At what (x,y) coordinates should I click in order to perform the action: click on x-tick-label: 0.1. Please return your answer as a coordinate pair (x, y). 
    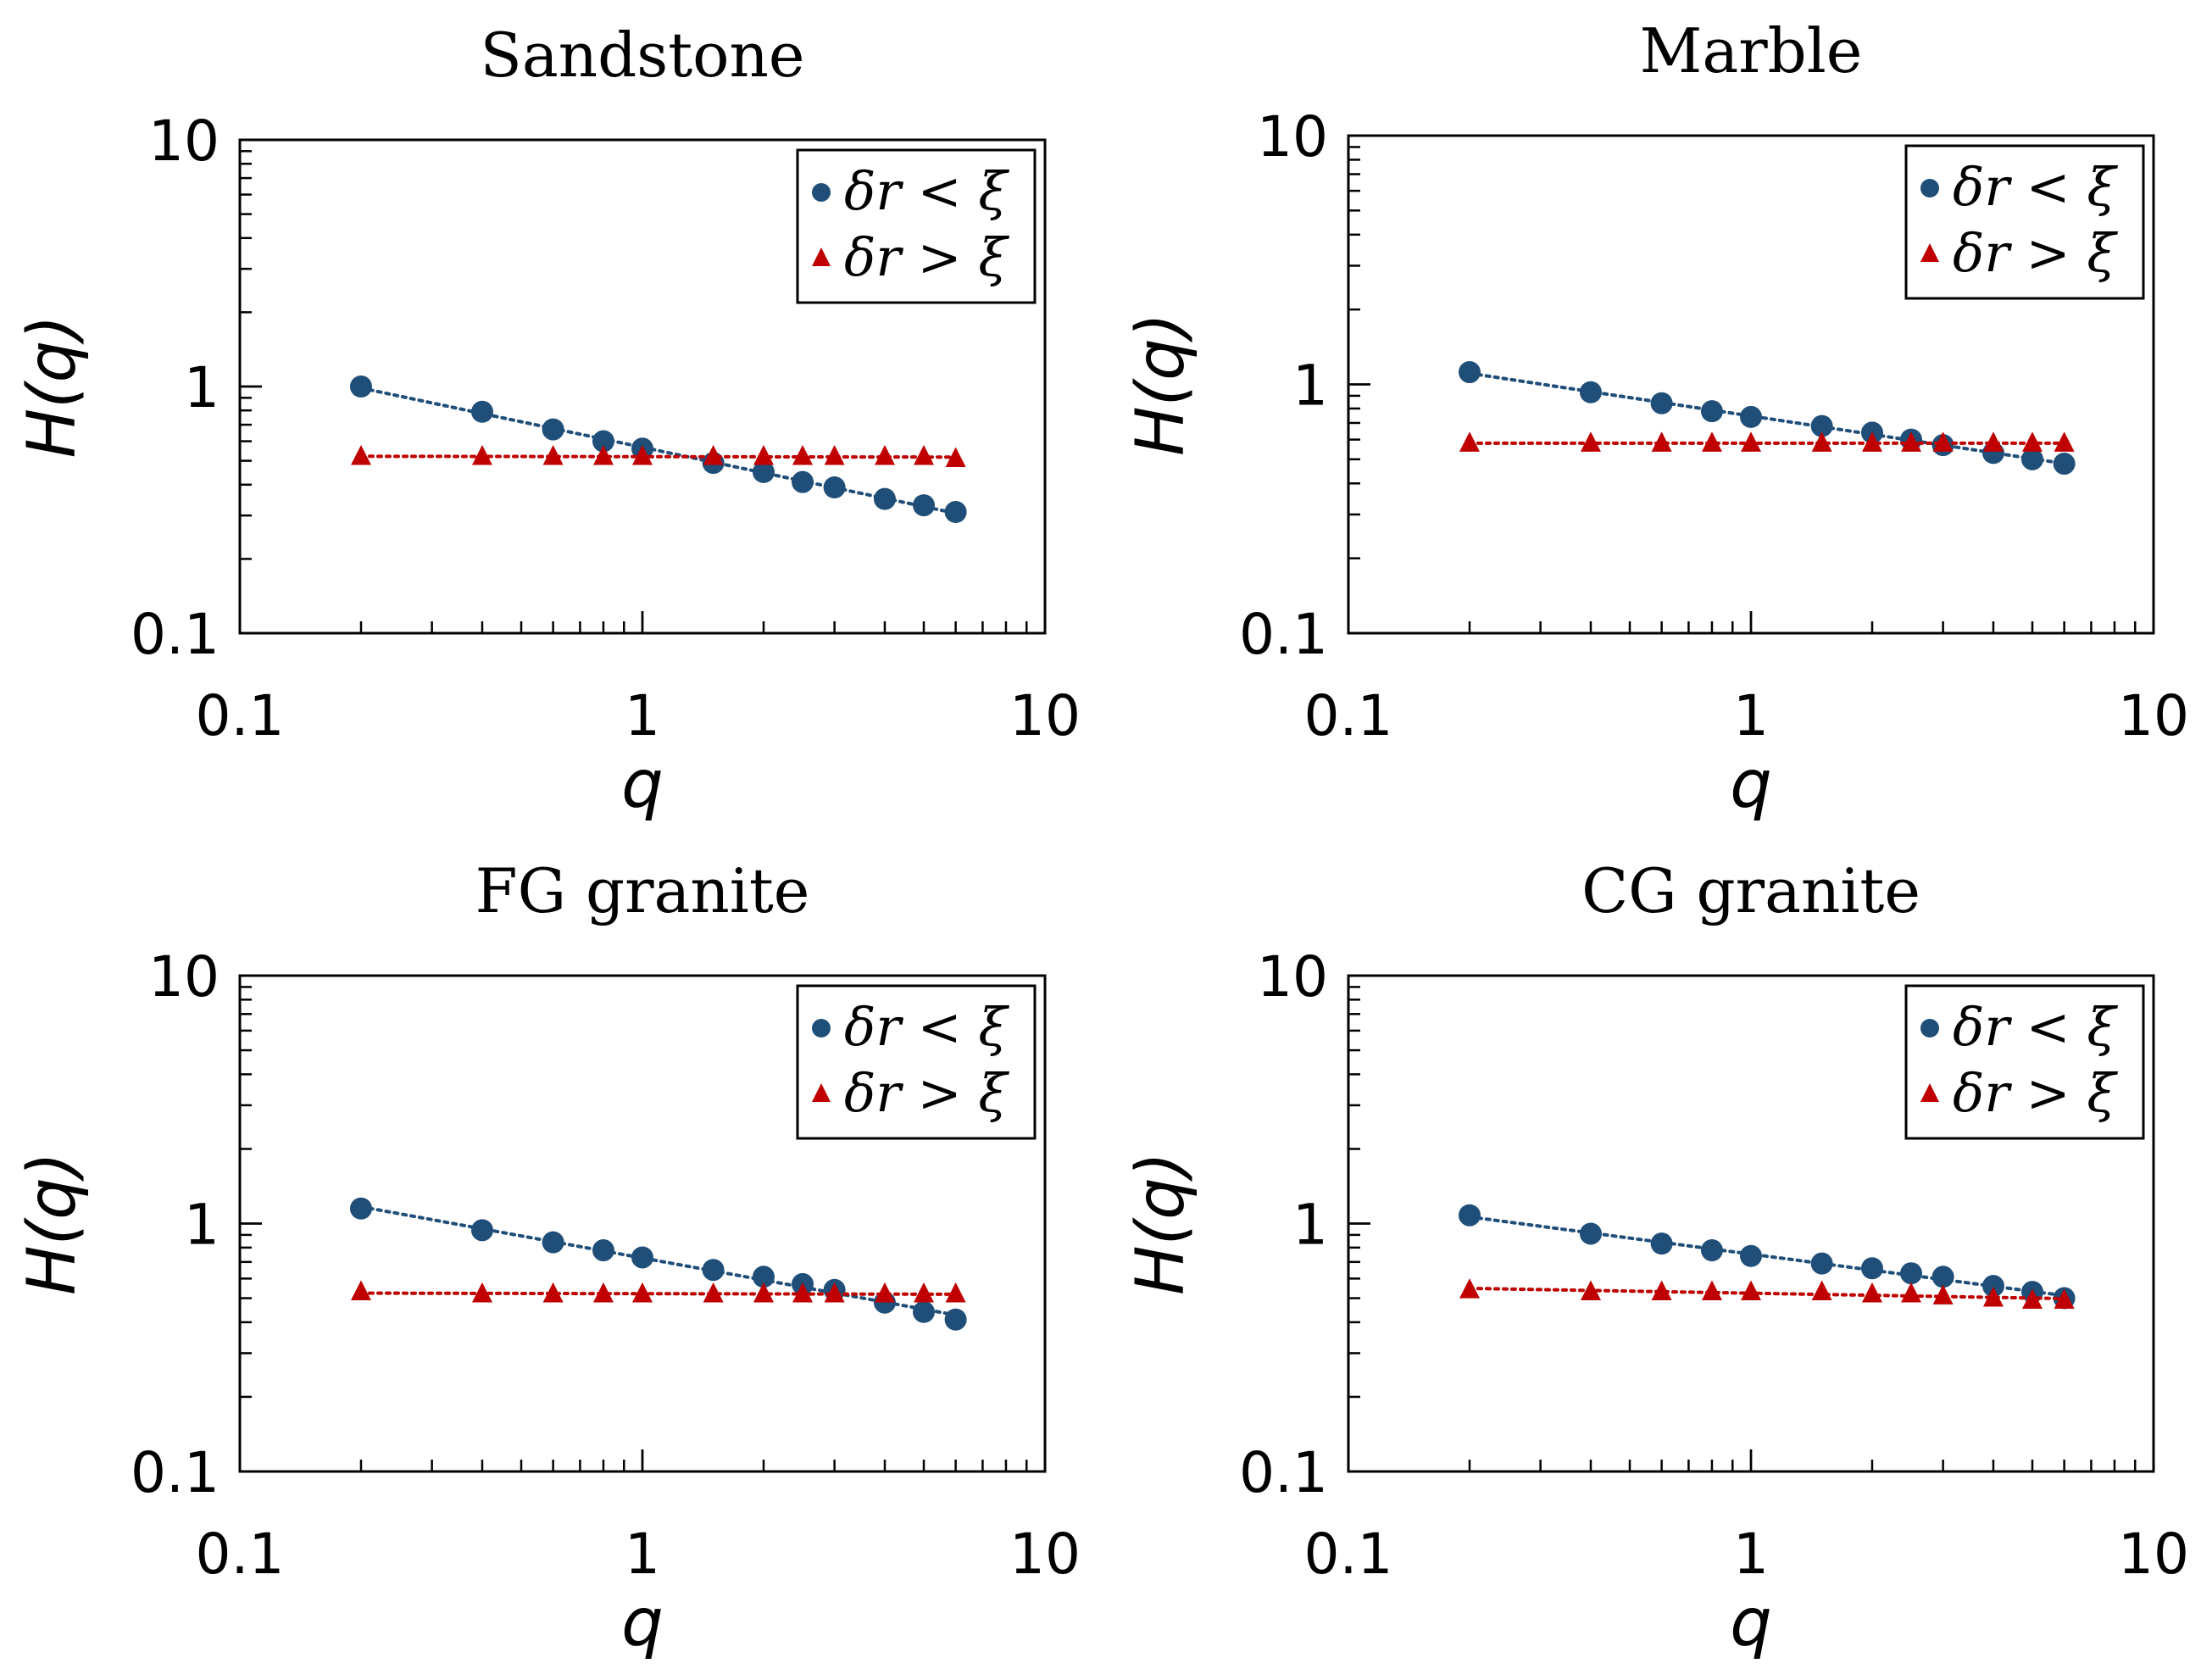
    Looking at the image, I should click on (240, 715).